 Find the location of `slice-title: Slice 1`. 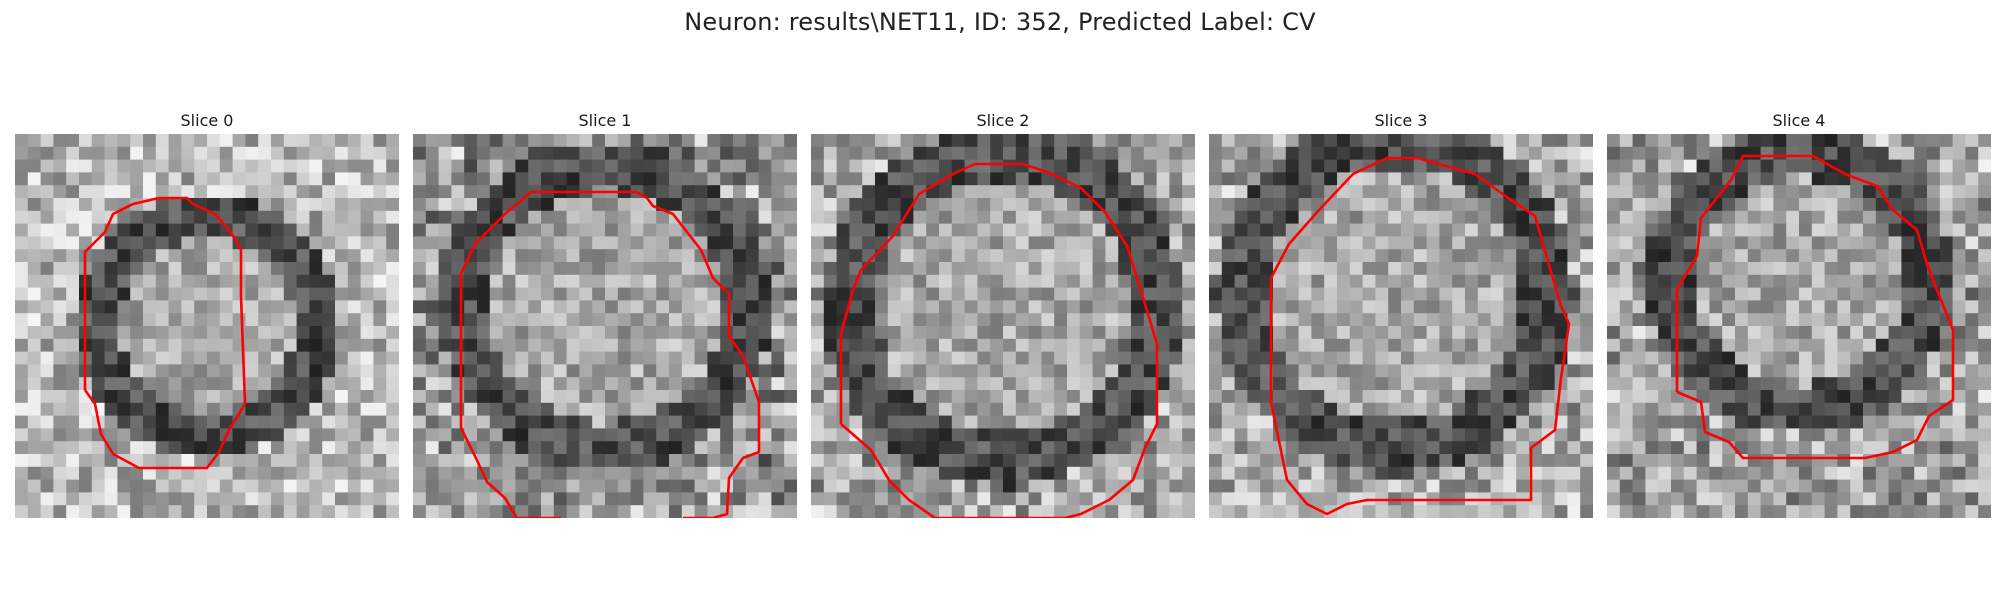

slice-title: Slice 1 is located at coordinates (605, 120).